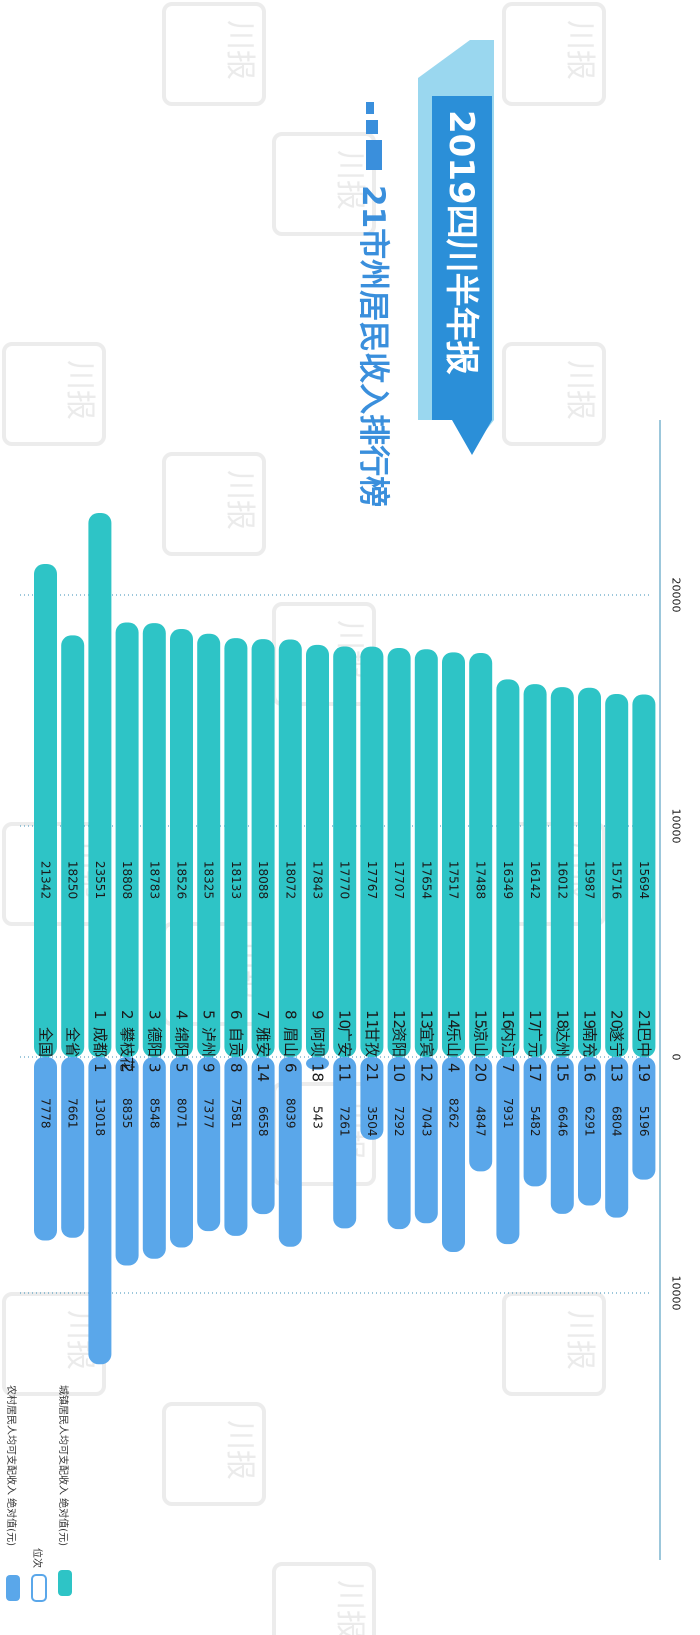 The height and width of the screenshot is (1635, 700). I want to click on subtitle-group: 21市州居民收入排行榜, so click(373, 304).